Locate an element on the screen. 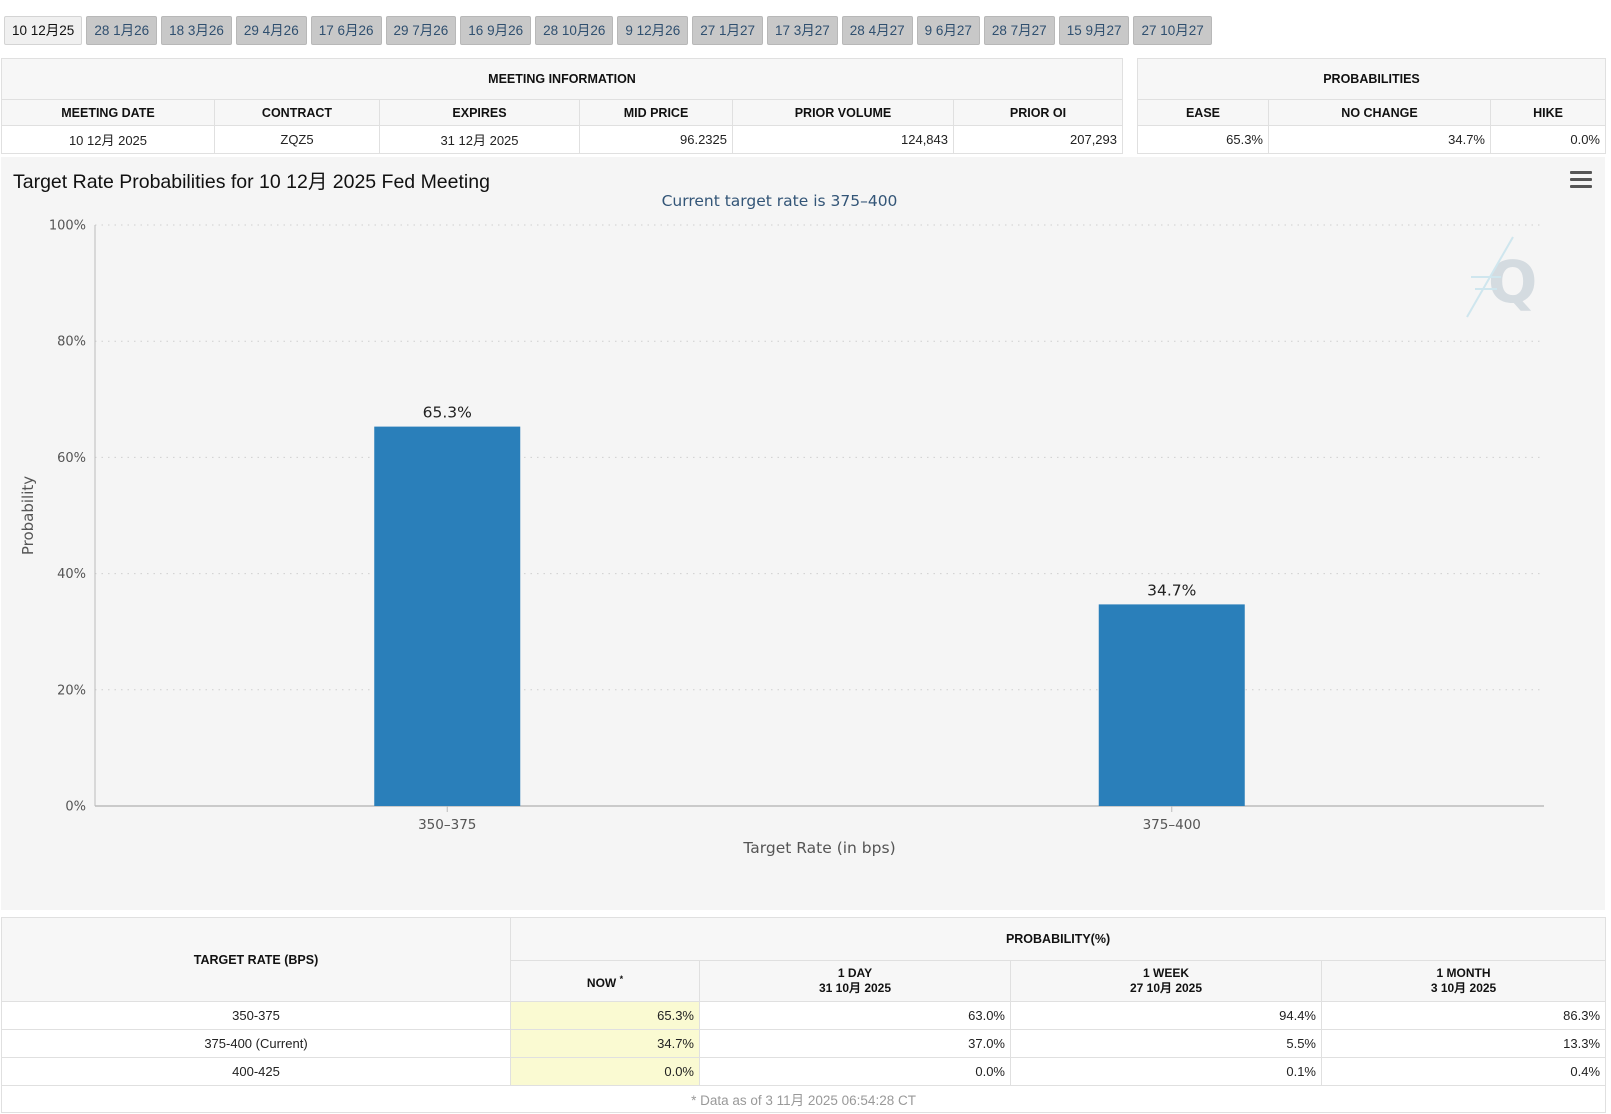 The height and width of the screenshot is (1114, 1611). bar-value-label: 65.3% is located at coordinates (447, 413).